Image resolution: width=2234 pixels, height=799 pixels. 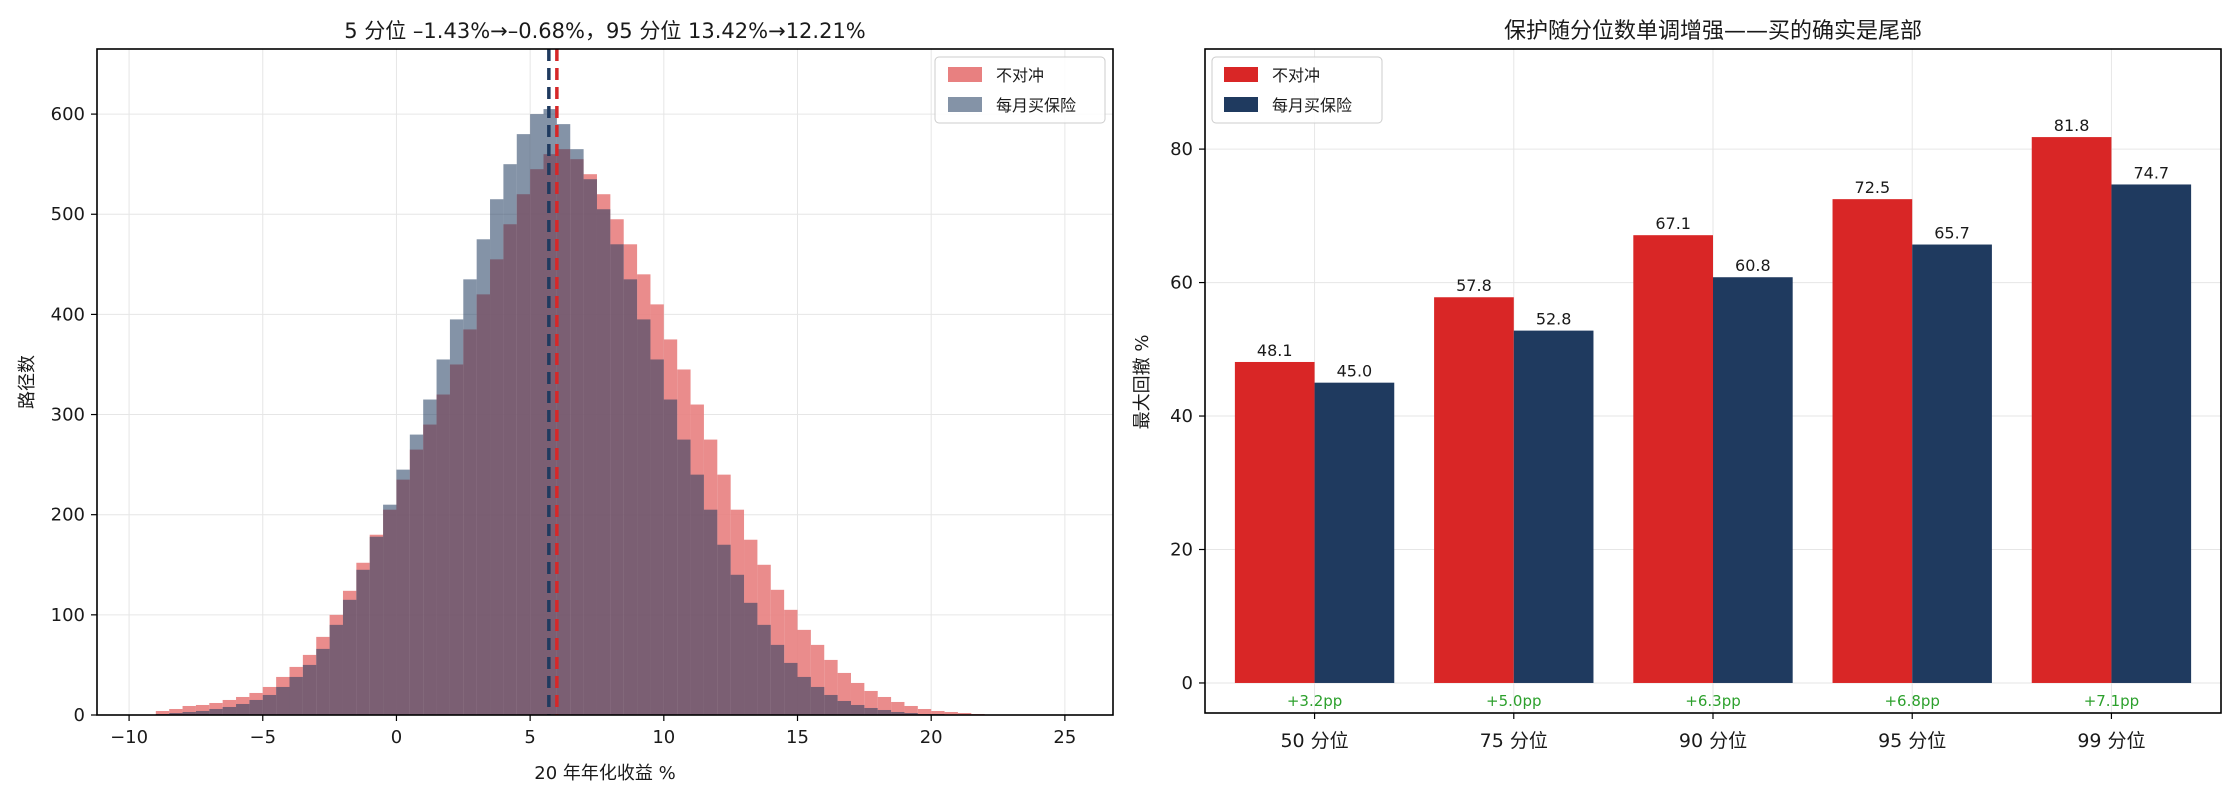 What do you see at coordinates (1187, 683) in the screenshot?
I see `bar-y-tick-label: 0` at bounding box center [1187, 683].